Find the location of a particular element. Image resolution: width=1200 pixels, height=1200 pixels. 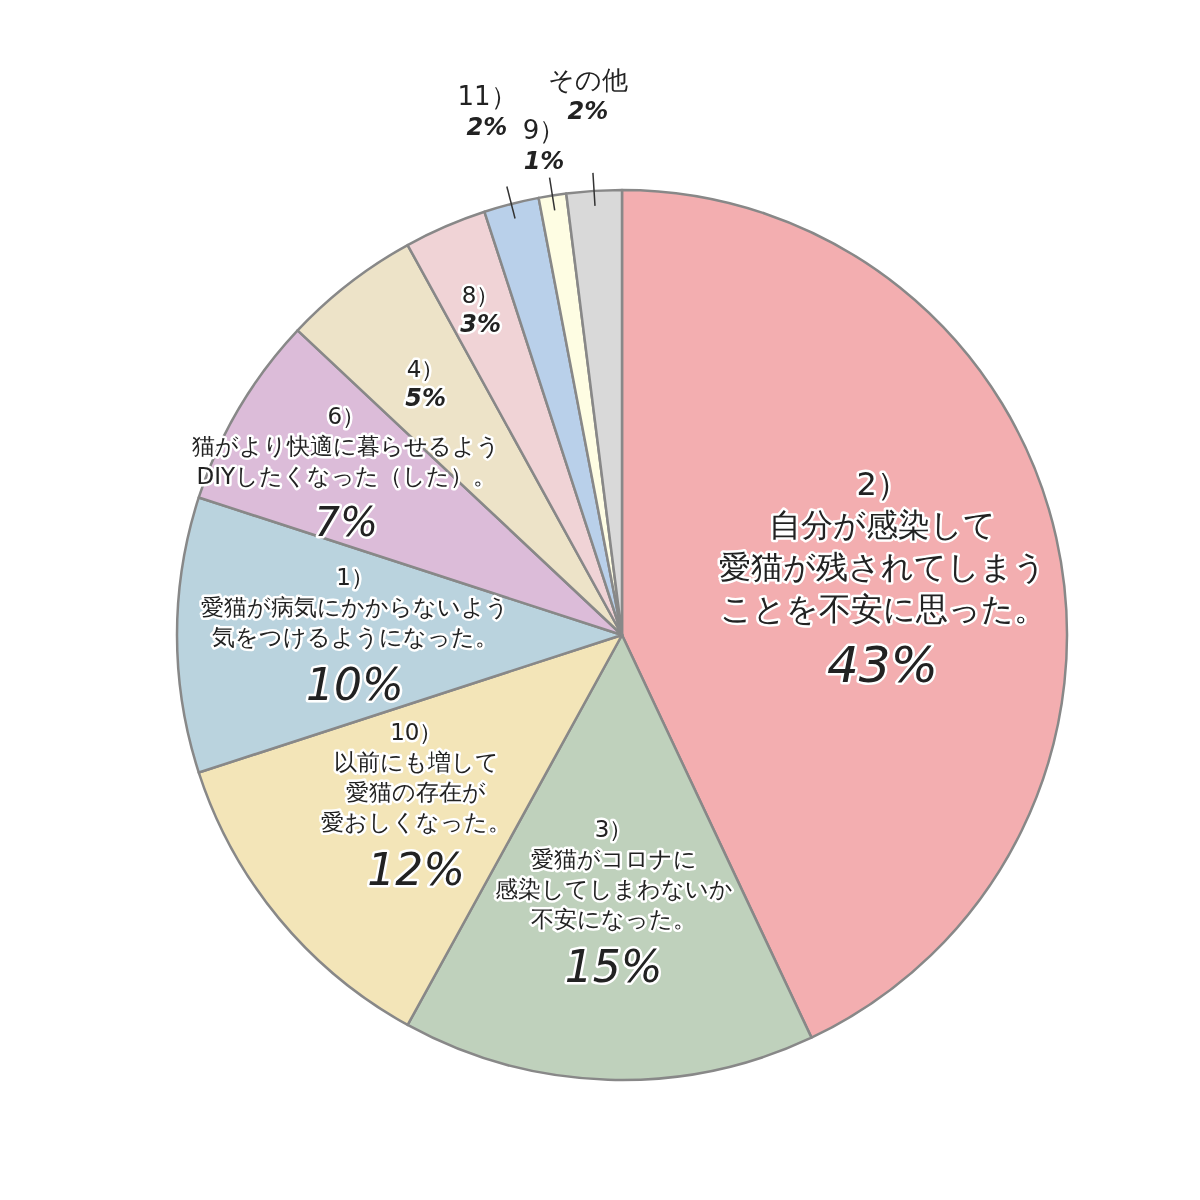

data-label: 15% is located at coordinates (613, 966).